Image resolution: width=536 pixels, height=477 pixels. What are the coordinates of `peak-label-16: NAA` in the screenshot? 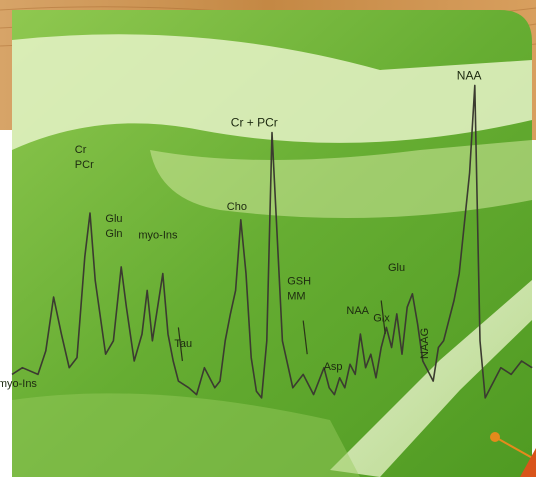 It's located at (469, 75).